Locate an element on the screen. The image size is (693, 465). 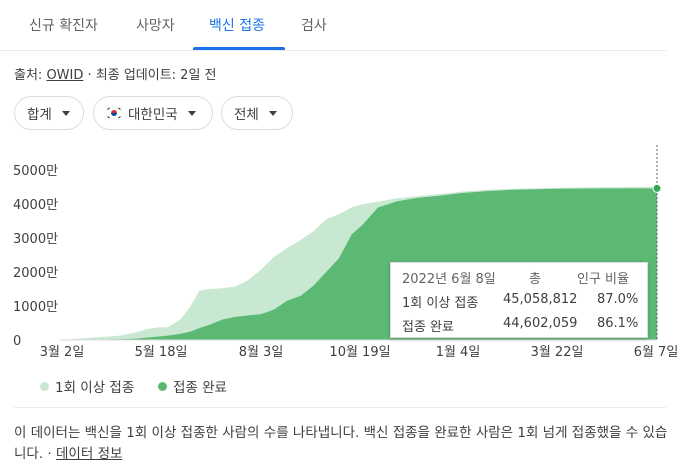
korea-flag-icon is located at coordinates (114, 113).